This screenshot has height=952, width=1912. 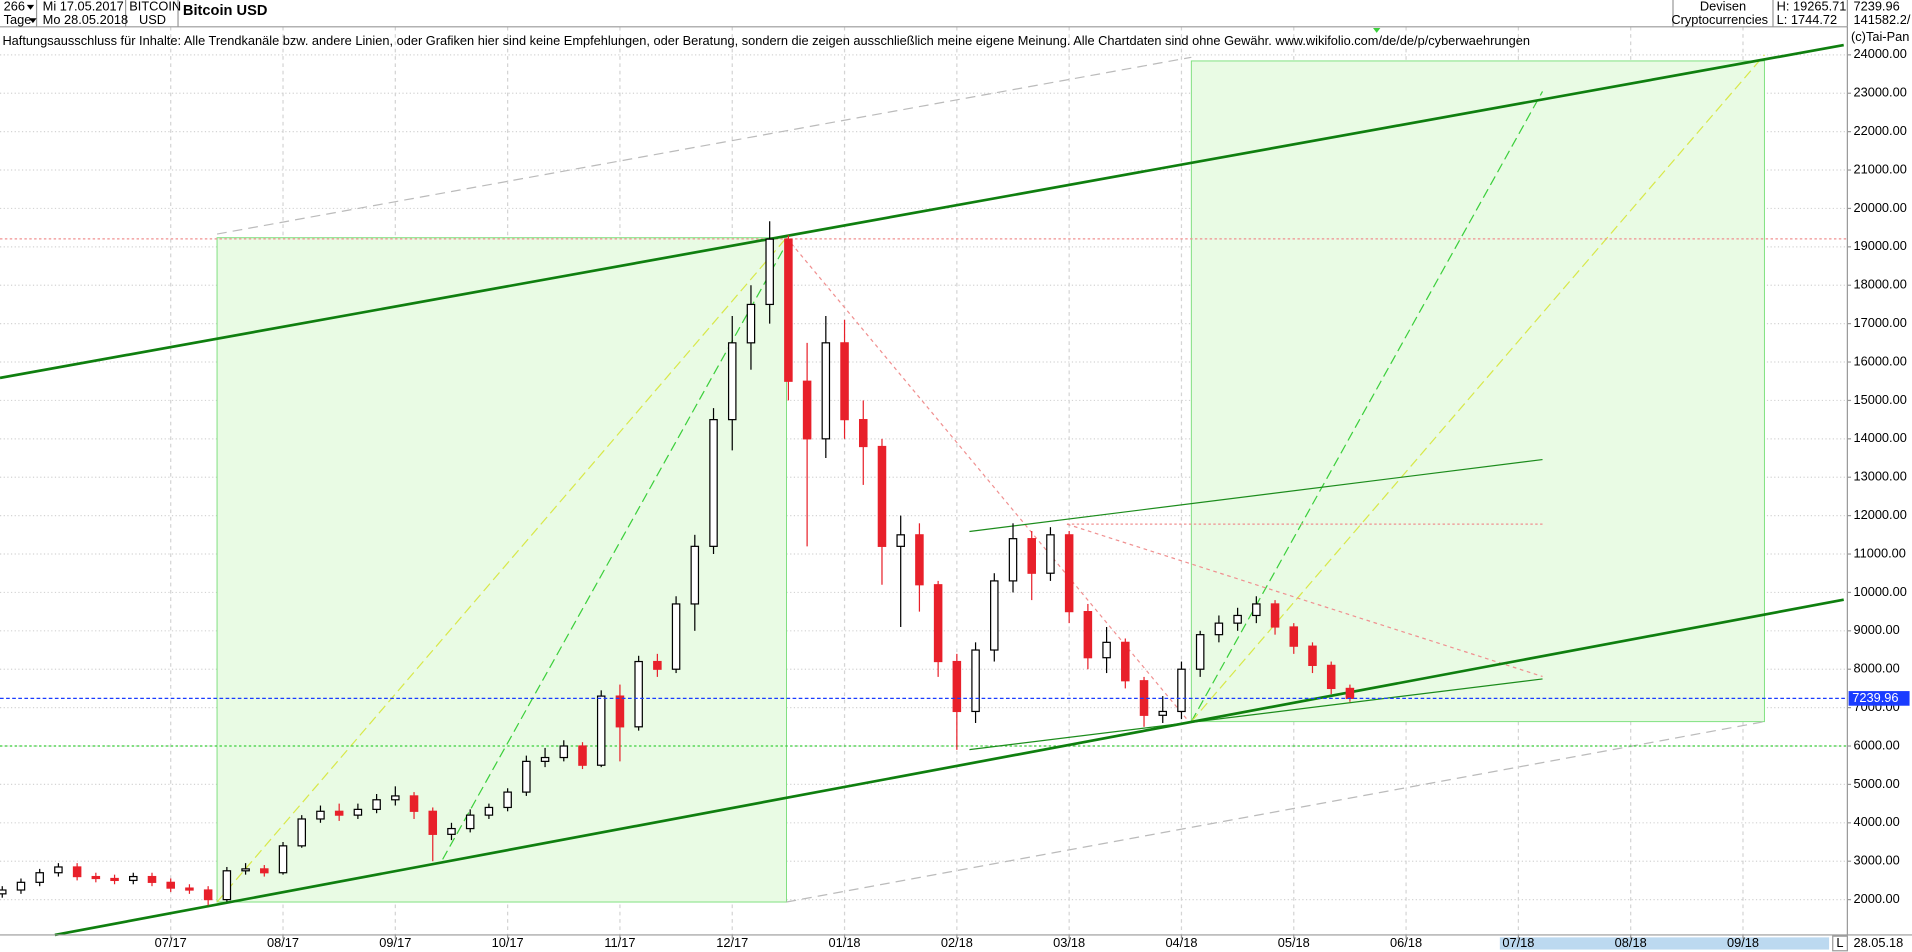 What do you see at coordinates (283, 942) in the screenshot?
I see `x-tick-label: 08/17` at bounding box center [283, 942].